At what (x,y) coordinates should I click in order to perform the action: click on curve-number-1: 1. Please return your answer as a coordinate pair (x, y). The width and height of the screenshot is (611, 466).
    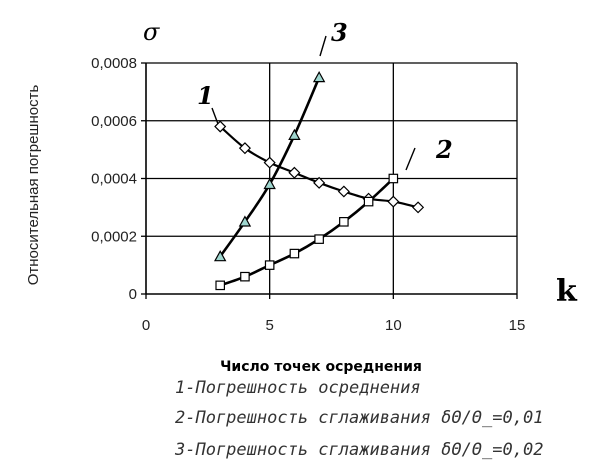
    Looking at the image, I should click on (205, 95).